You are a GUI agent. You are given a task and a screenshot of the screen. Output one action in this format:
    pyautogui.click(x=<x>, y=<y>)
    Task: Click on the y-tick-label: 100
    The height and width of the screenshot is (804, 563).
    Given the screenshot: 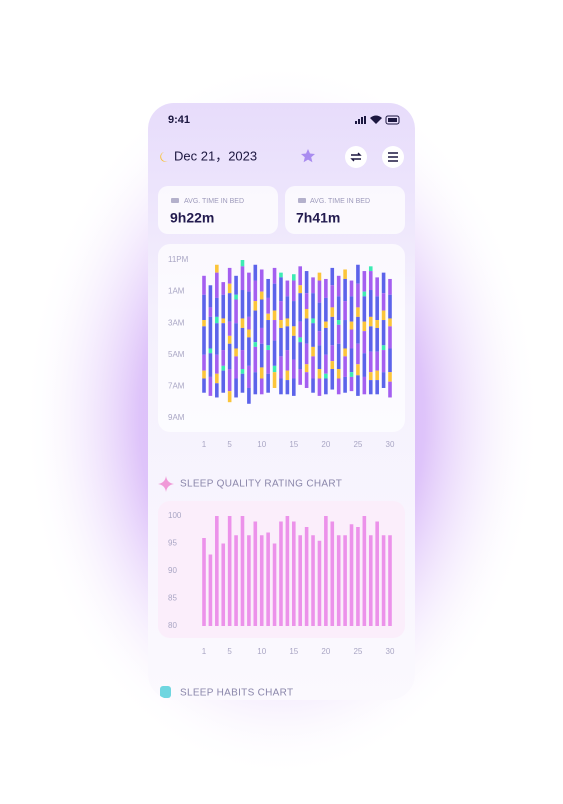 What is the action you would take?
    pyautogui.click(x=175, y=515)
    